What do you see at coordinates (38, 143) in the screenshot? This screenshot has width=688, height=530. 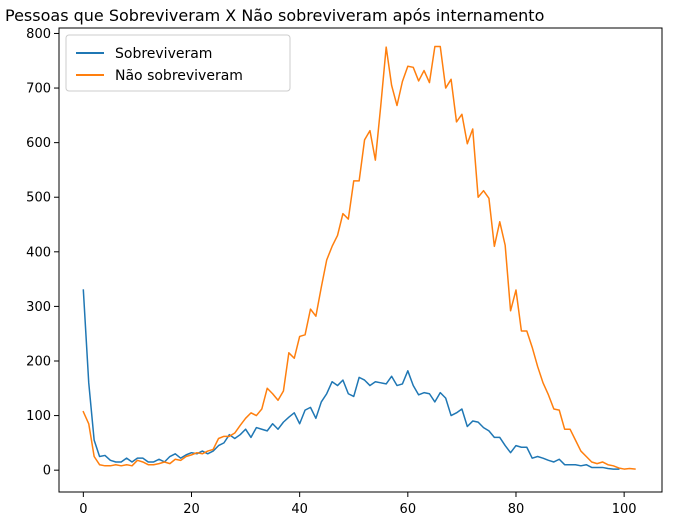 I see `y-tick-label: 600` at bounding box center [38, 143].